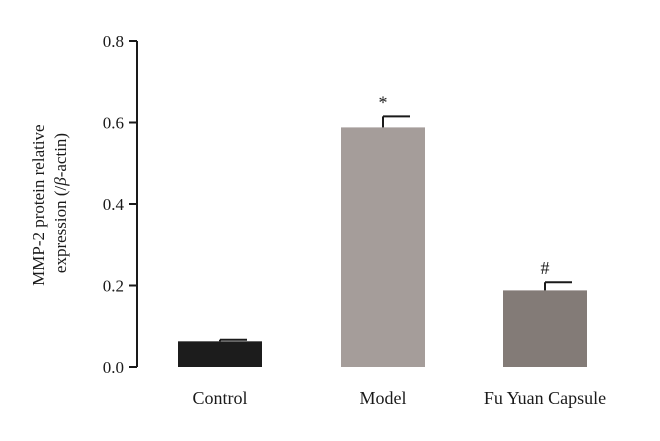  What do you see at coordinates (383, 102) in the screenshot?
I see `significance-marker: *` at bounding box center [383, 102].